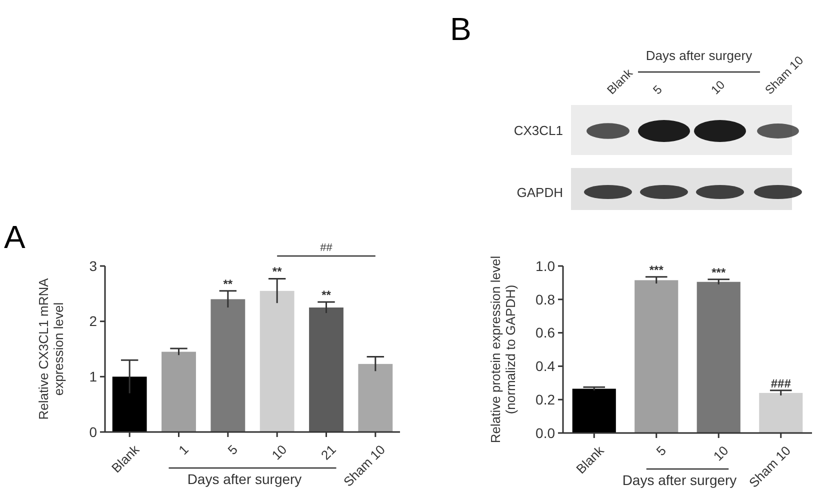 The height and width of the screenshot is (499, 819). What do you see at coordinates (93, 376) in the screenshot?
I see `y-tick-label: 1` at bounding box center [93, 376].